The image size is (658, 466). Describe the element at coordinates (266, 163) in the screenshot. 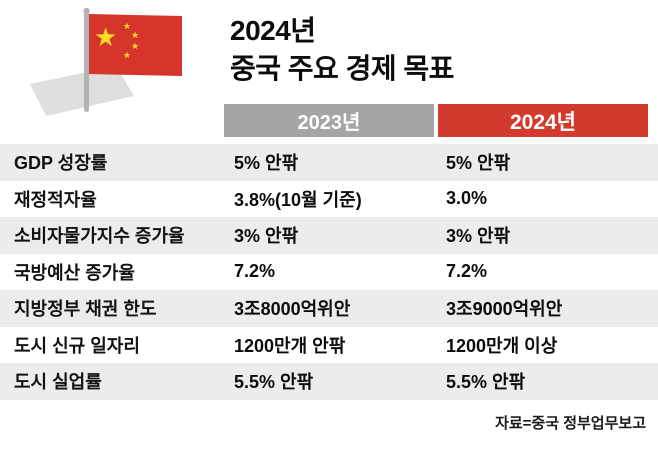

I see `value-2023: 5% 안팎` at that location.